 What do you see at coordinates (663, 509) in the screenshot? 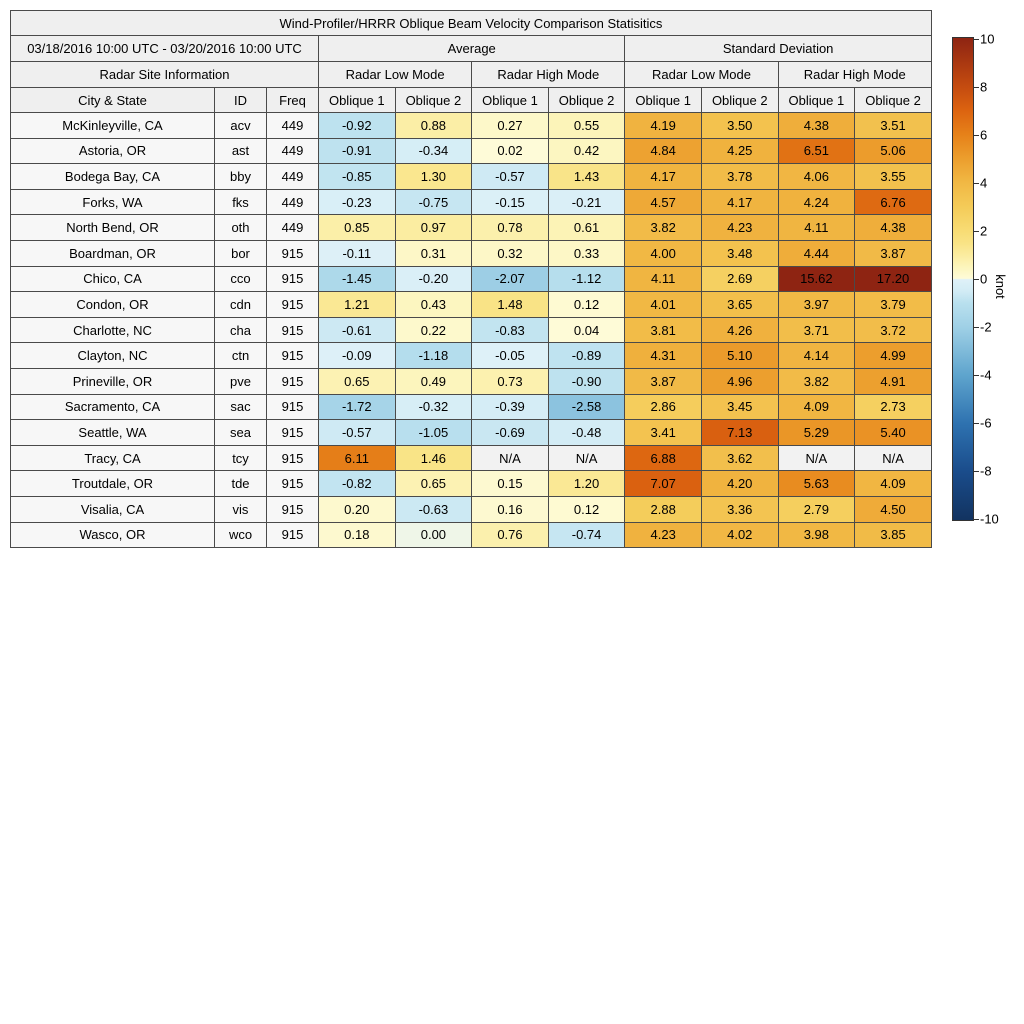
I see `value-cell: 2.88` at bounding box center [663, 509].